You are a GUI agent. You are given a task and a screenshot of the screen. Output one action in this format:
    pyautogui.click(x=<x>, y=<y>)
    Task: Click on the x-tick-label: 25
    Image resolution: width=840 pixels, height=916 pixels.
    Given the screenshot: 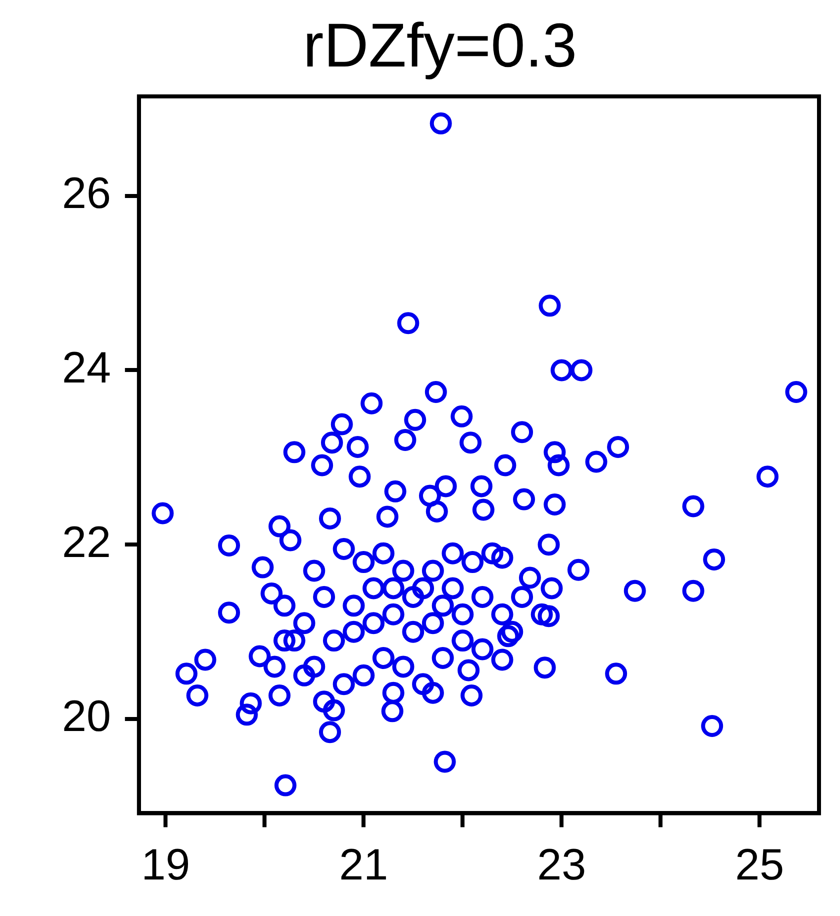 What is the action you would take?
    pyautogui.click(x=759, y=865)
    